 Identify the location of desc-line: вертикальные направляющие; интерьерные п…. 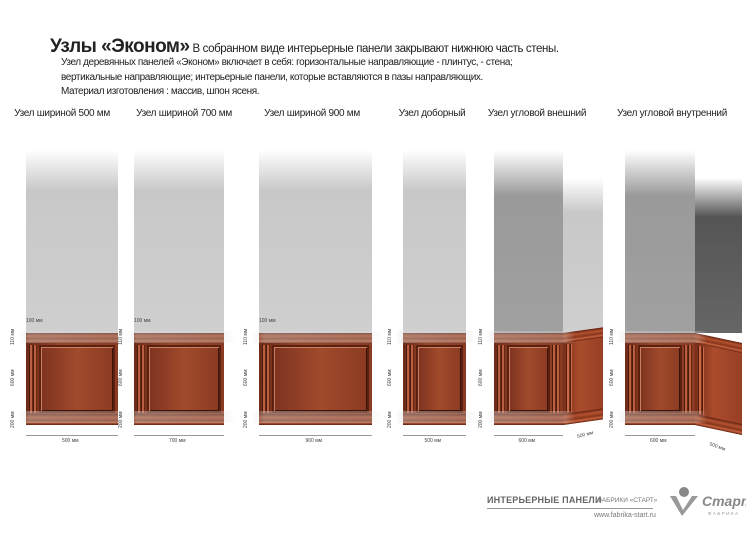
(272, 77).